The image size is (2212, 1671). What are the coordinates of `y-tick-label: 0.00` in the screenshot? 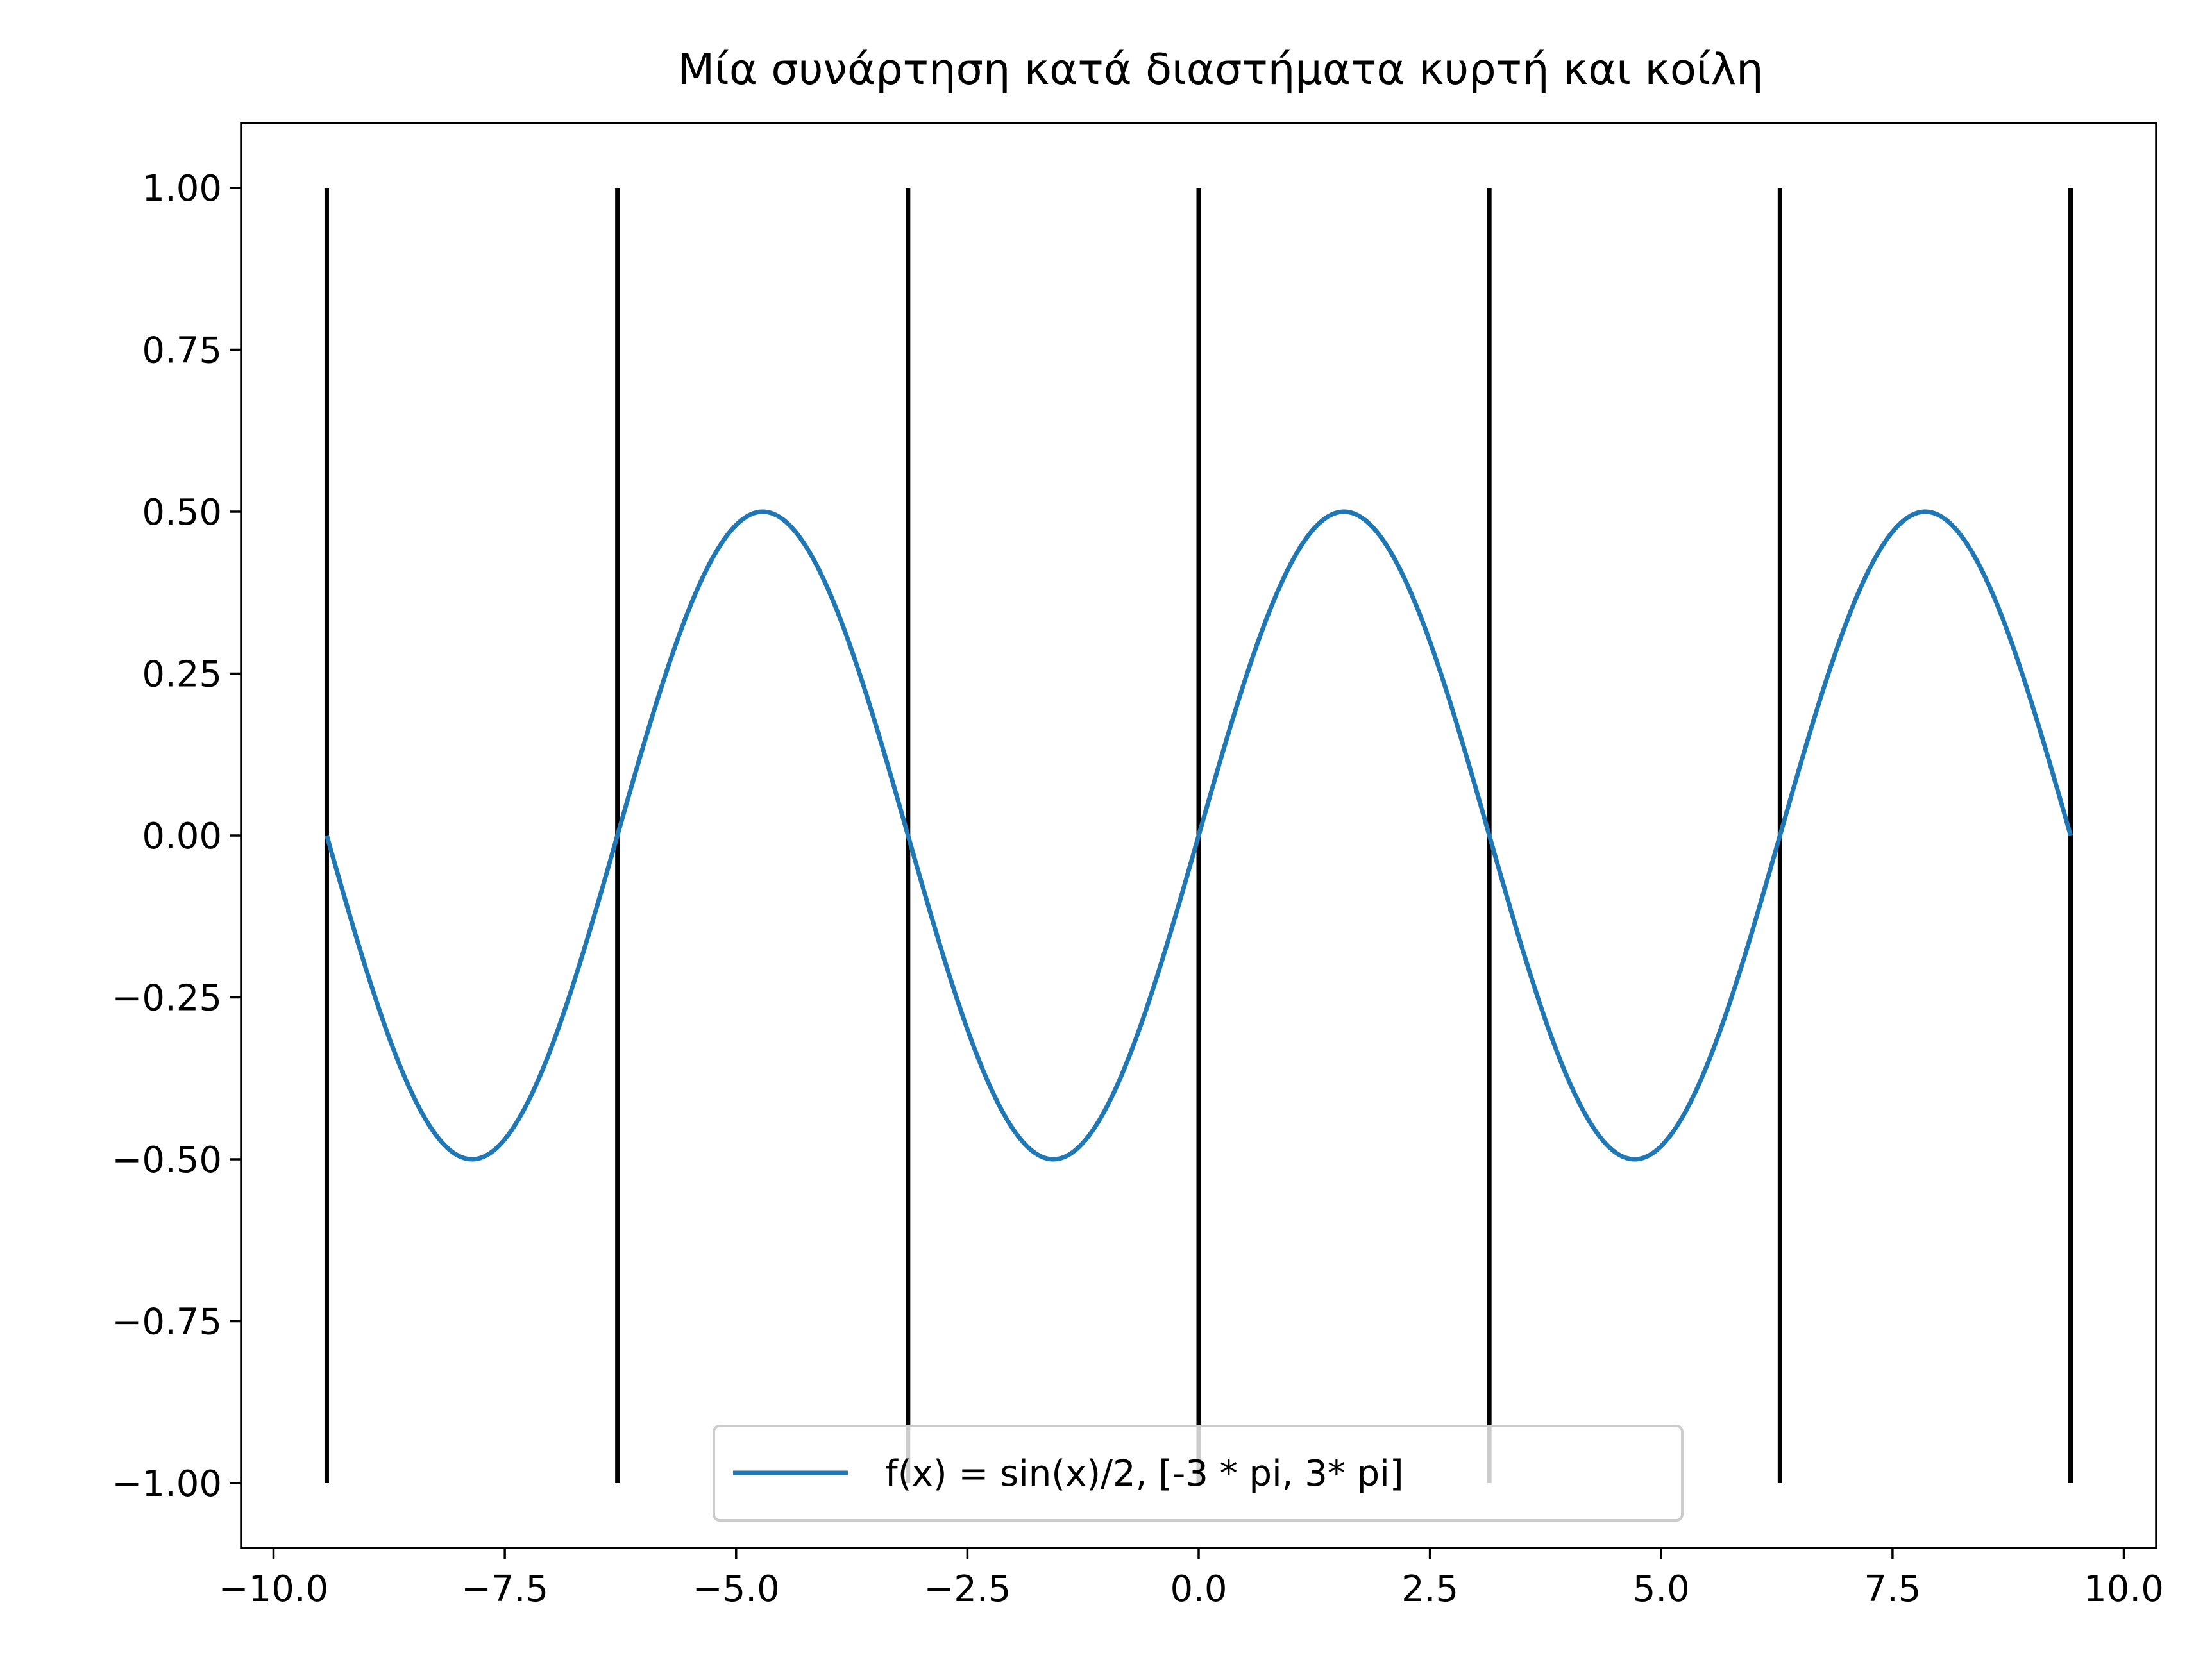 It's located at (182, 836).